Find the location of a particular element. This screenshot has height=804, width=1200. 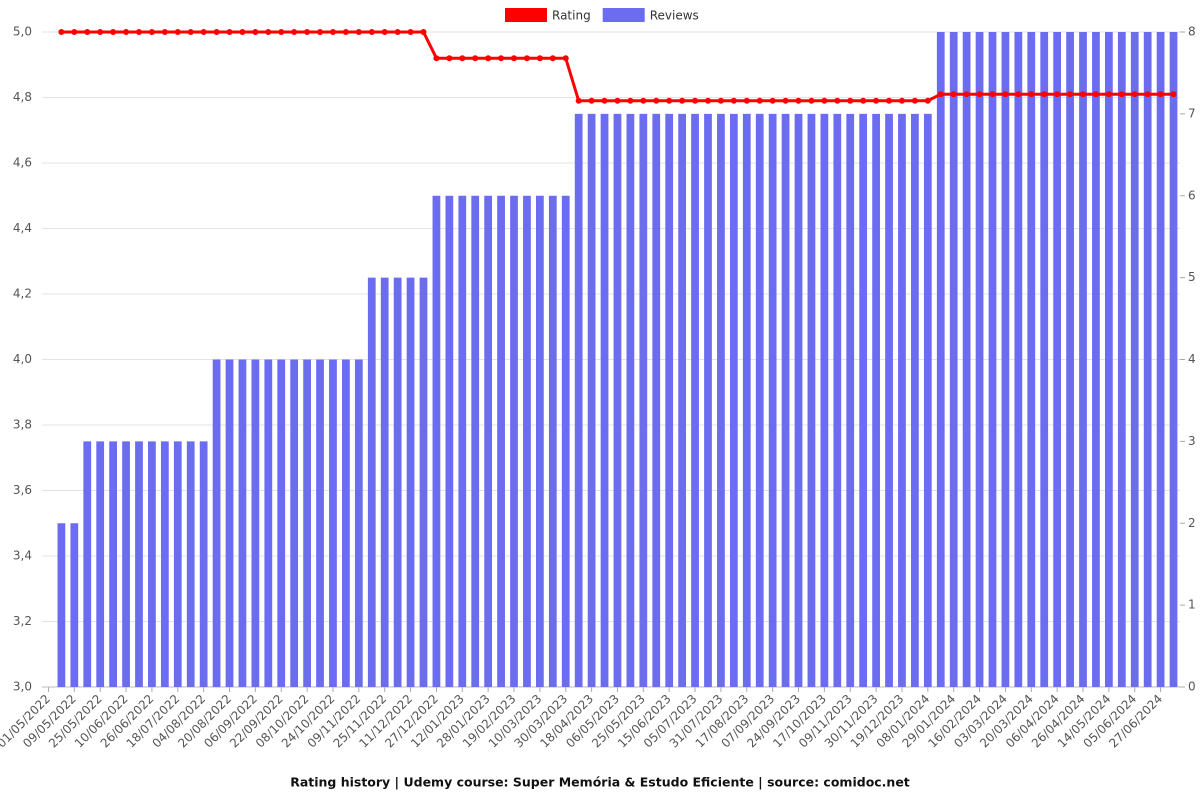

y-tick-label: 4,0 is located at coordinates (22, 359).